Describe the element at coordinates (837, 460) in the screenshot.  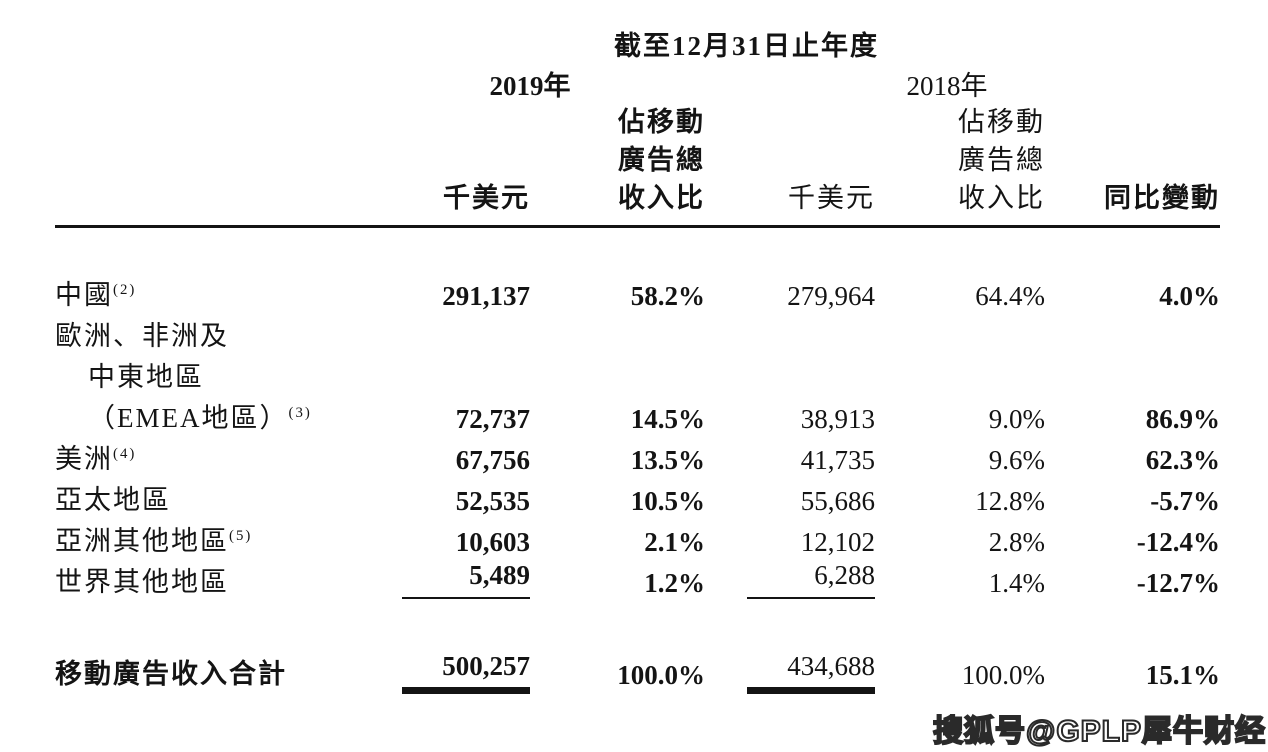
I see `value-2018: 41,735` at that location.